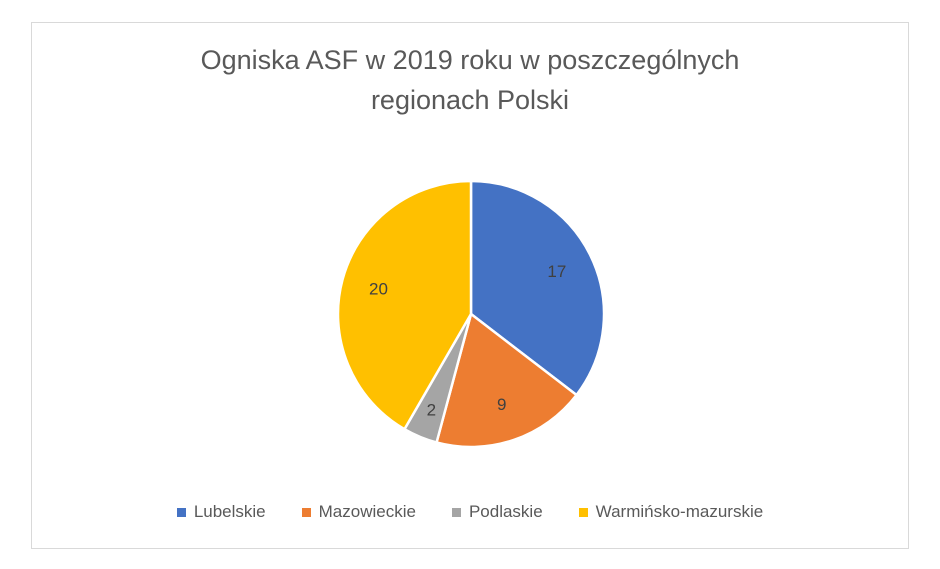 The image size is (940, 569). Describe the element at coordinates (507, 380) in the screenshot. I see `pie-slice-mazowieckie` at that location.